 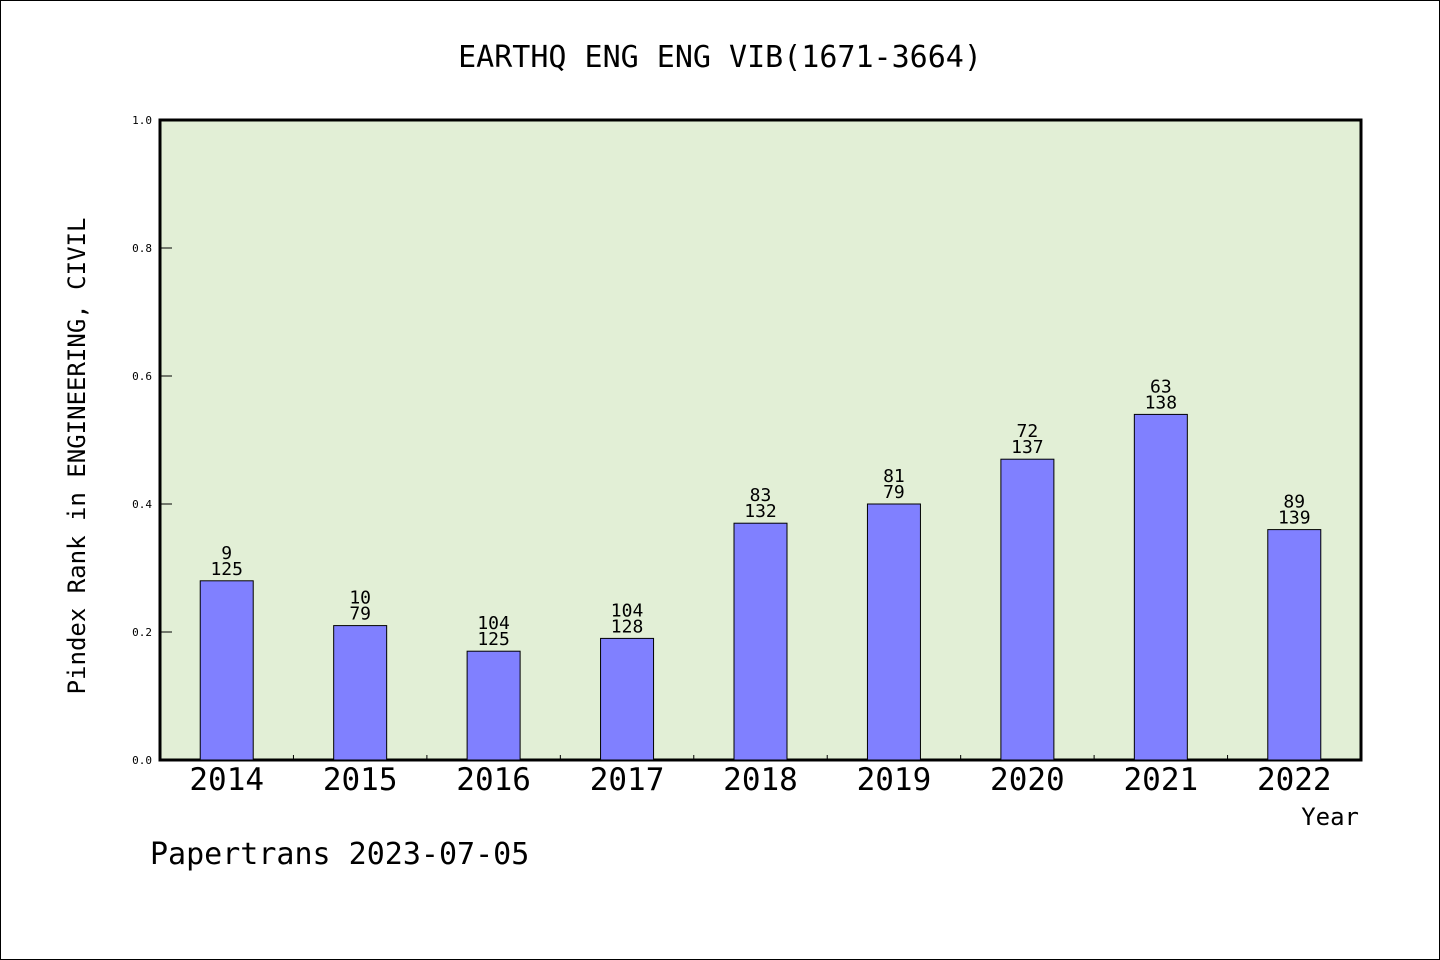 I want to click on bar-label-top: 83, so click(x=761, y=495).